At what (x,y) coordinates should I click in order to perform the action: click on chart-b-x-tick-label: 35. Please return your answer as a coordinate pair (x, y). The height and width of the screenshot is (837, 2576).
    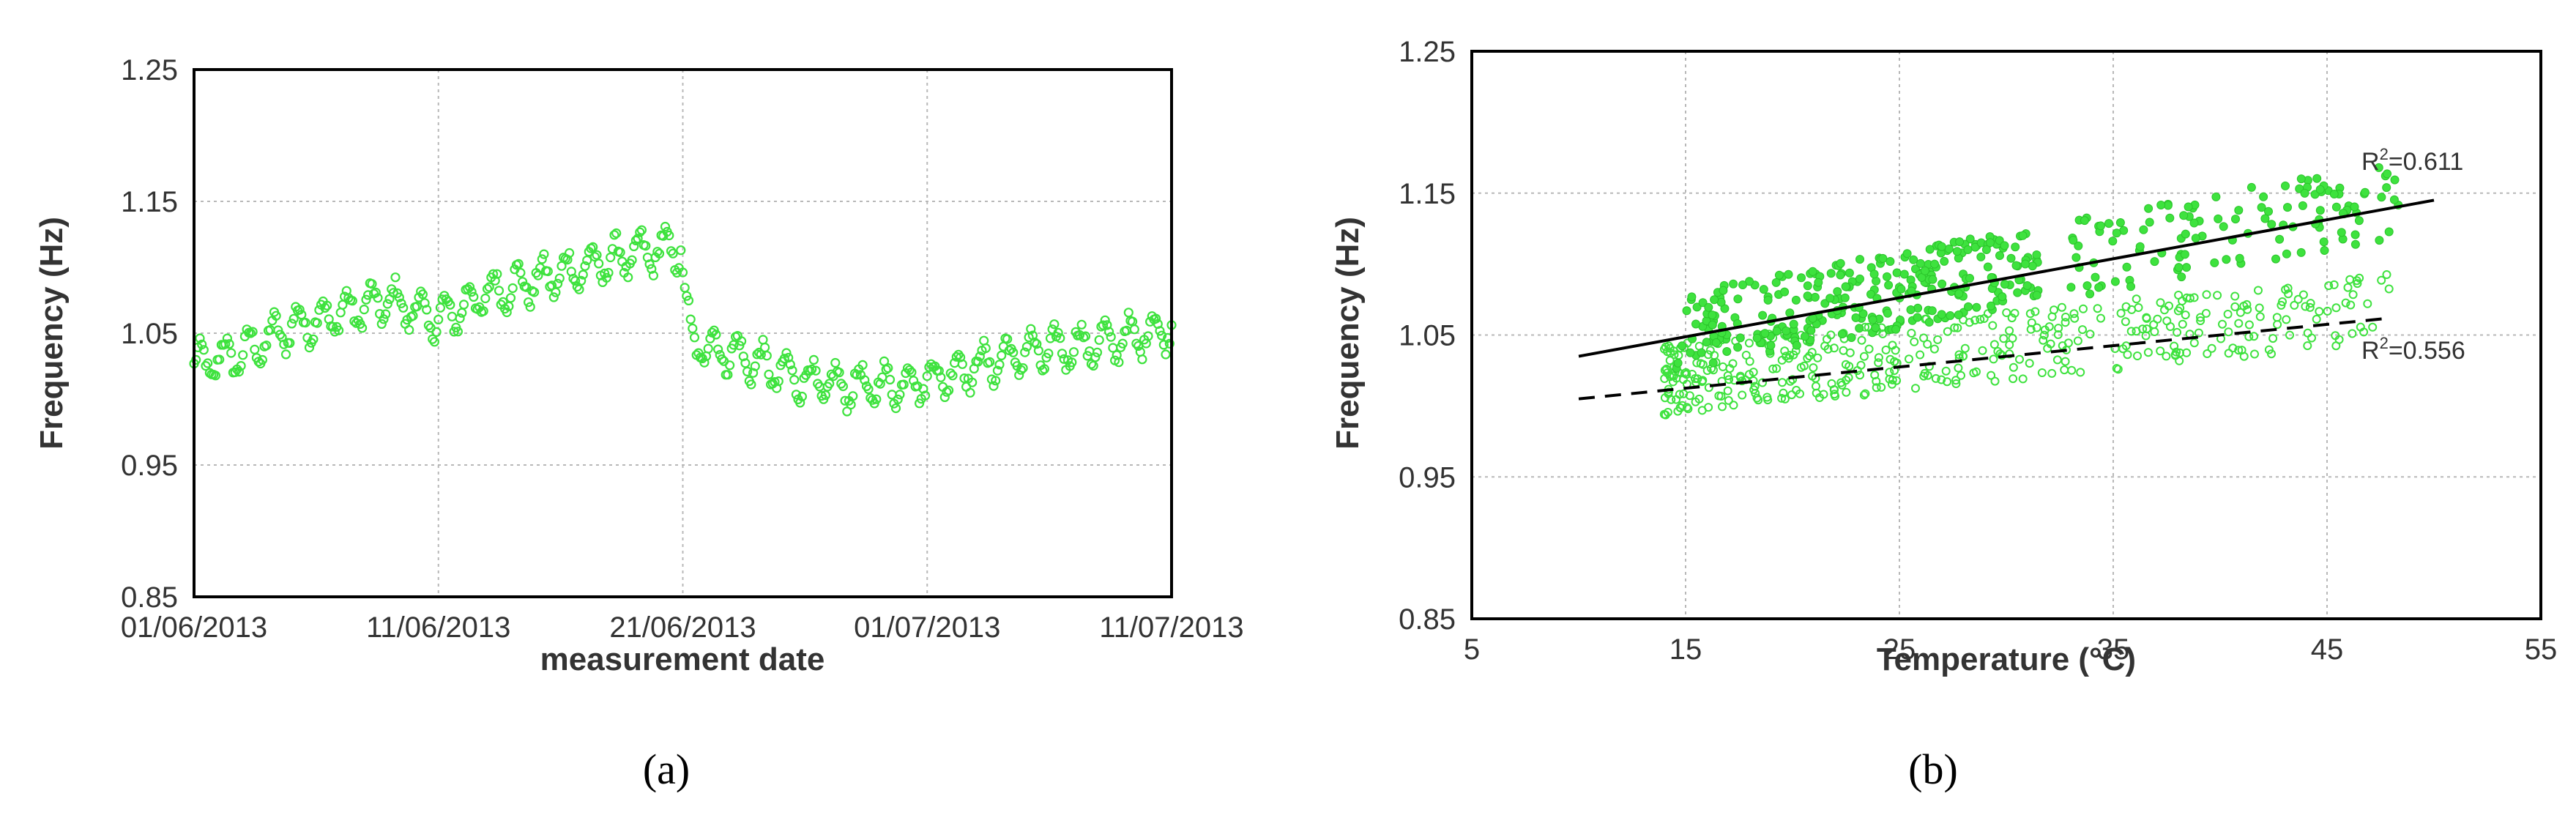
    Looking at the image, I should click on (2113, 649).